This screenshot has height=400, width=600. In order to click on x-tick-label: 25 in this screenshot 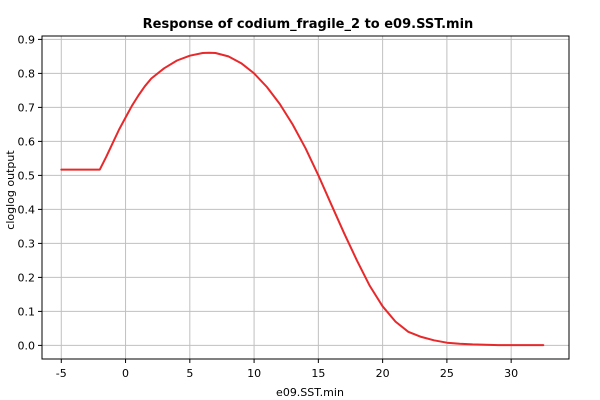, I will do `click(447, 373)`.